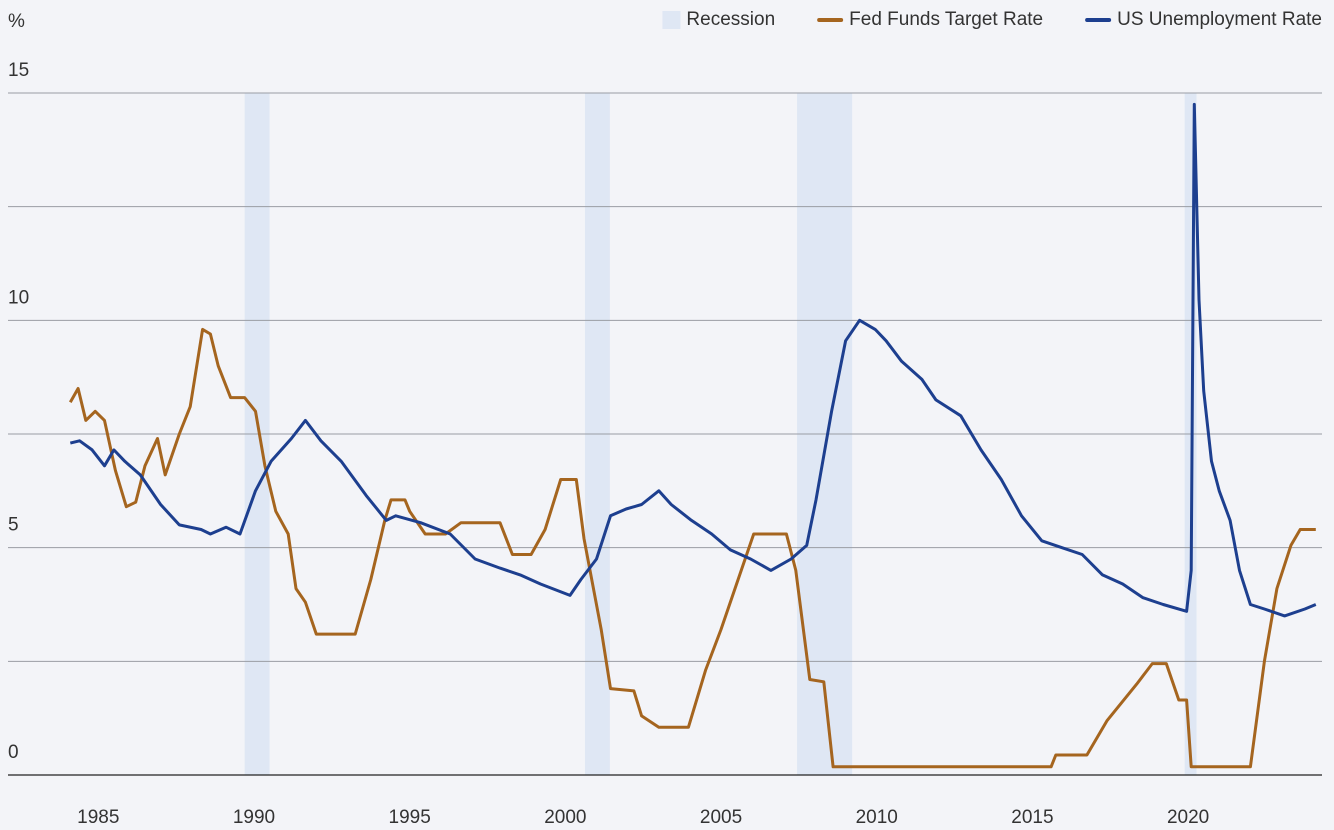 Image resolution: width=1334 pixels, height=830 pixels. Describe the element at coordinates (565, 817) in the screenshot. I see `x-tick-label: 2000` at that location.